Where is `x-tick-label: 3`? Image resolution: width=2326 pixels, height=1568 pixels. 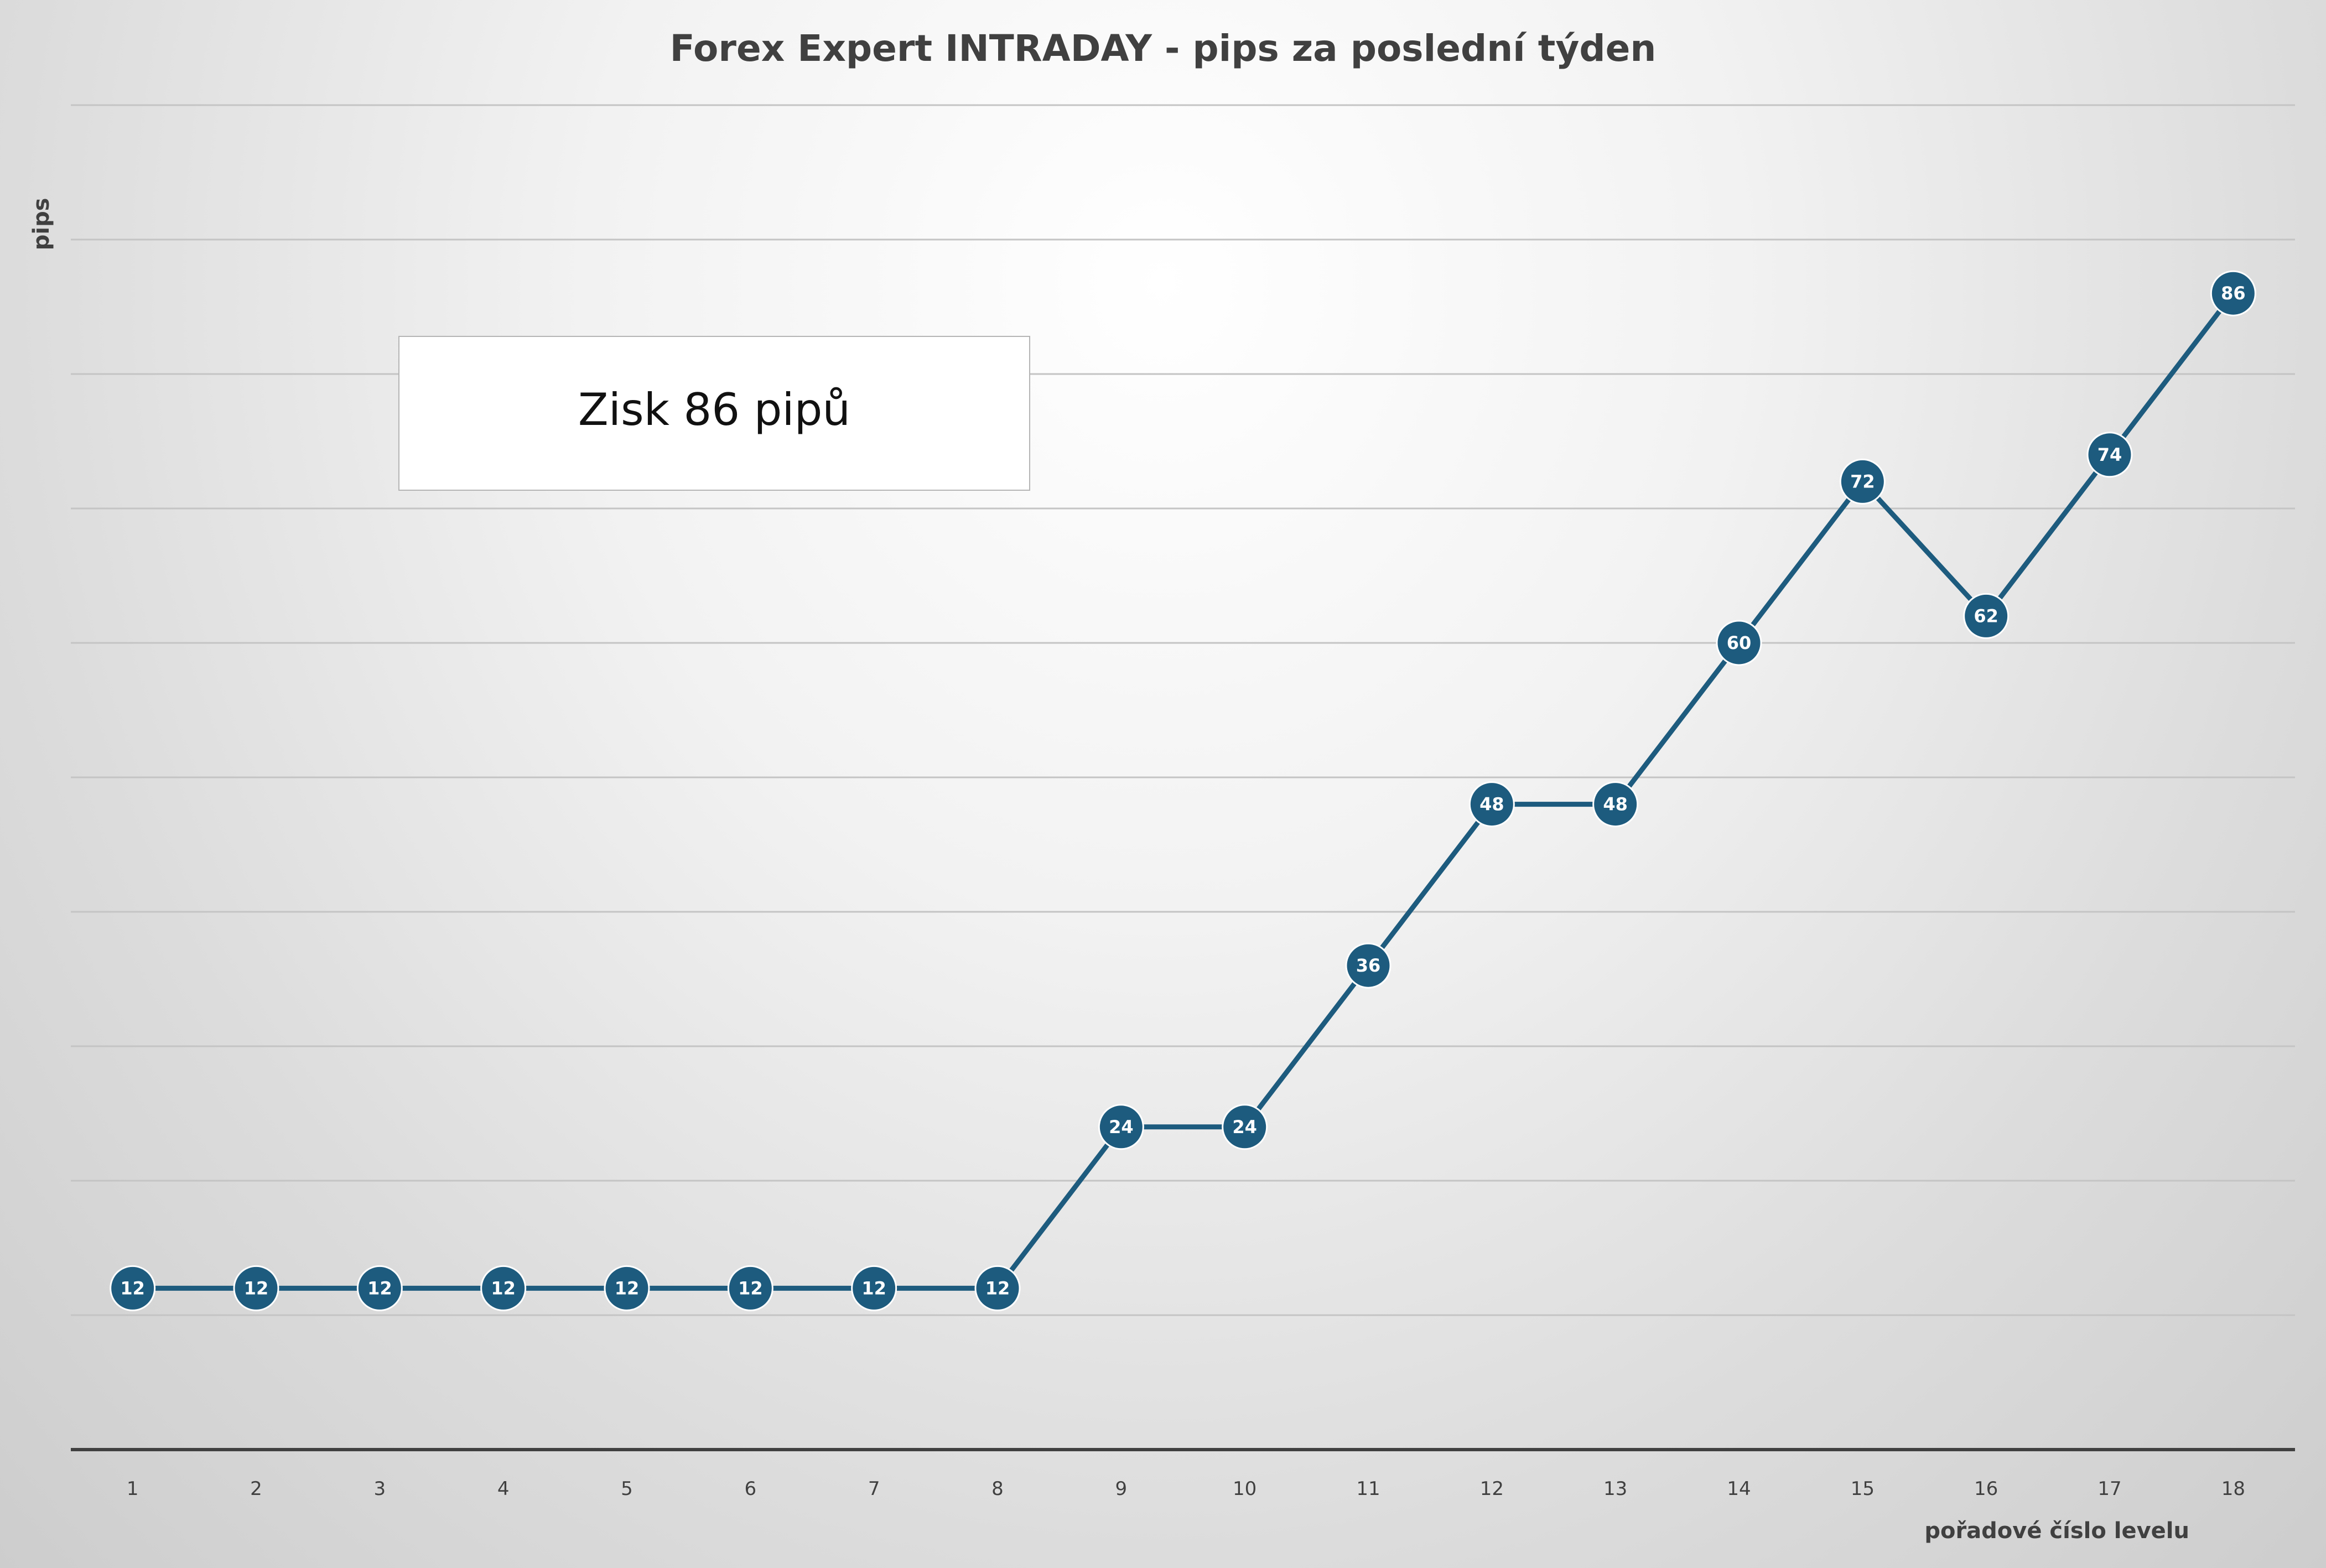
x-tick-label: 3 is located at coordinates (380, 1489).